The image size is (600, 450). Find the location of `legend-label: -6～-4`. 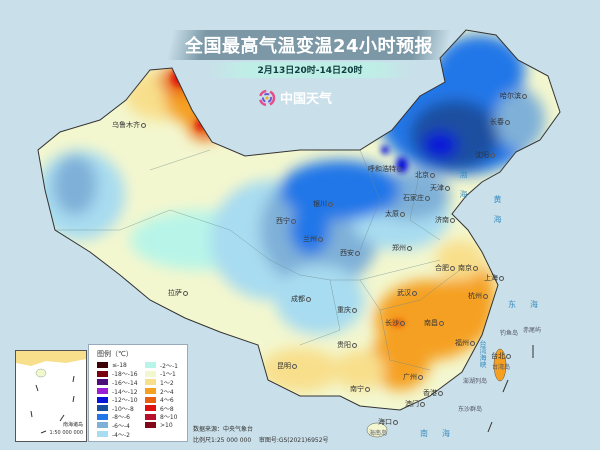

legend-label: -6～-4 is located at coordinates (121, 426).